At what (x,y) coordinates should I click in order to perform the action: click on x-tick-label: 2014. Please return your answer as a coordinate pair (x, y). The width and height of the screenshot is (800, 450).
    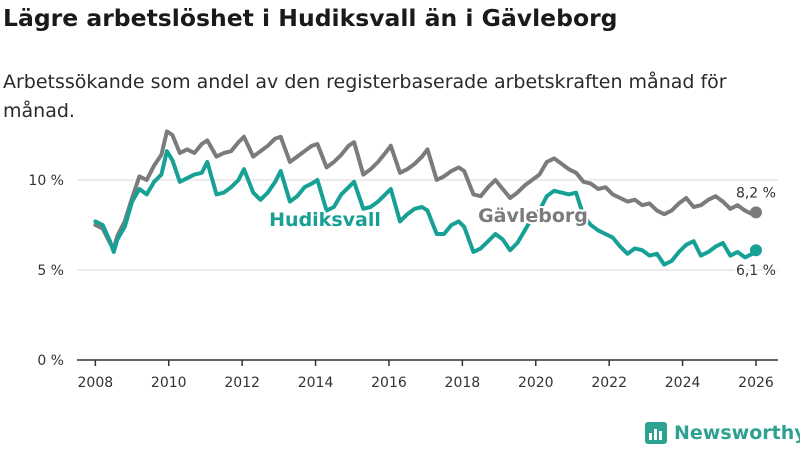
    Looking at the image, I should click on (316, 383).